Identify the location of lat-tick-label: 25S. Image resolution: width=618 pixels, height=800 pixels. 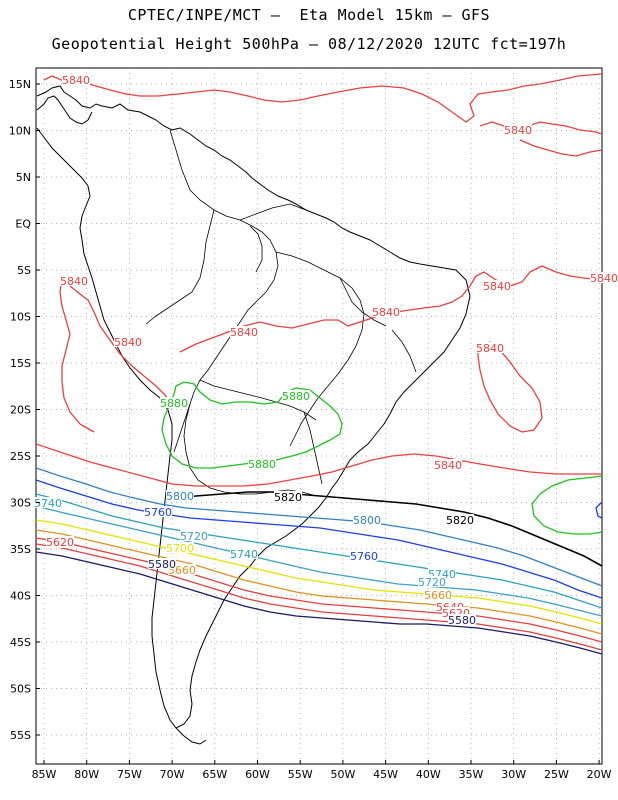
(20, 456).